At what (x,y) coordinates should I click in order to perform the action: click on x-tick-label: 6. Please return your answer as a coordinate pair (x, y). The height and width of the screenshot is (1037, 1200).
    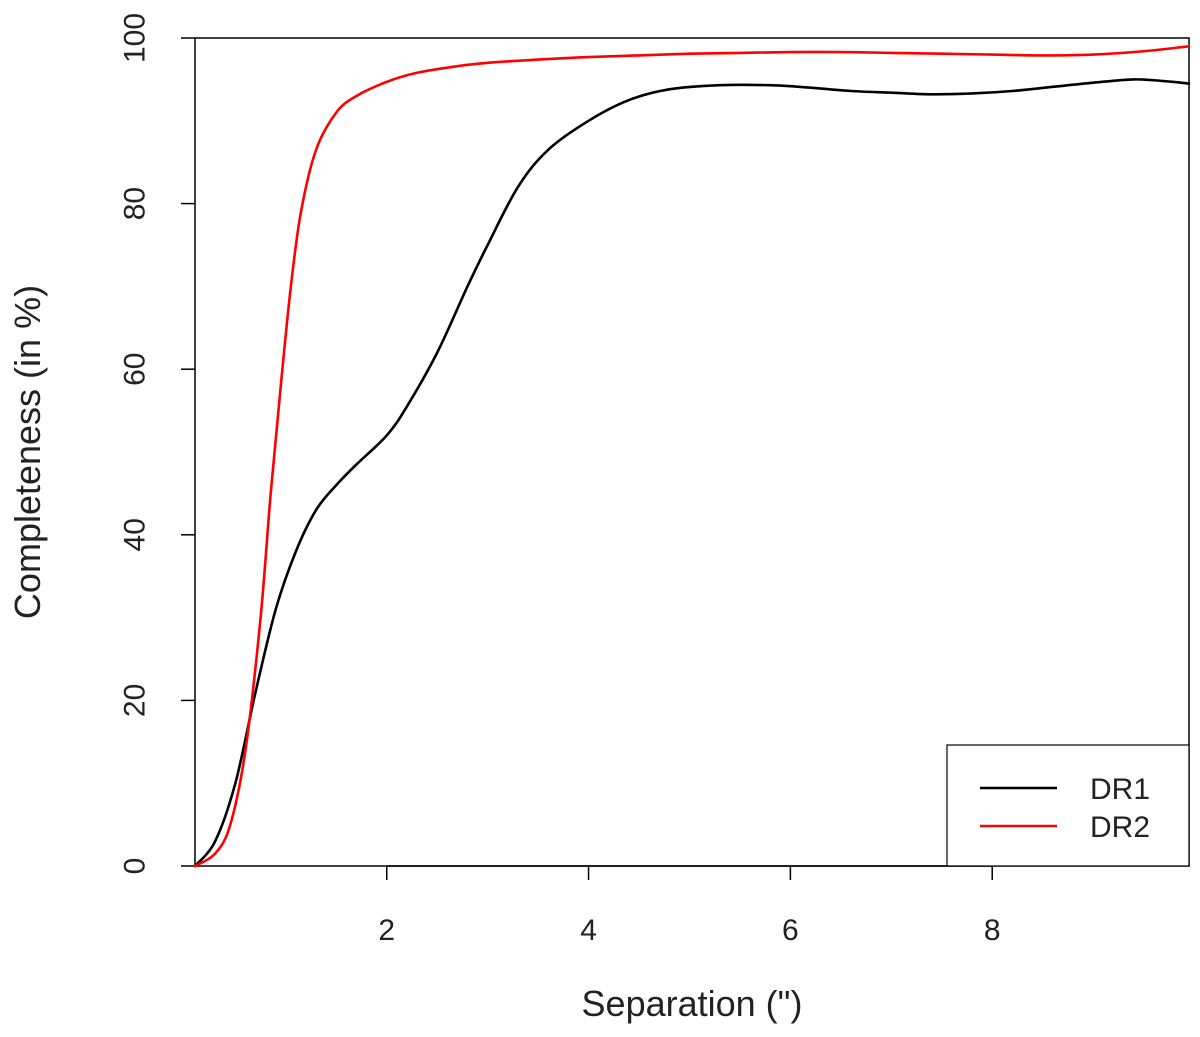
    Looking at the image, I should click on (790, 930).